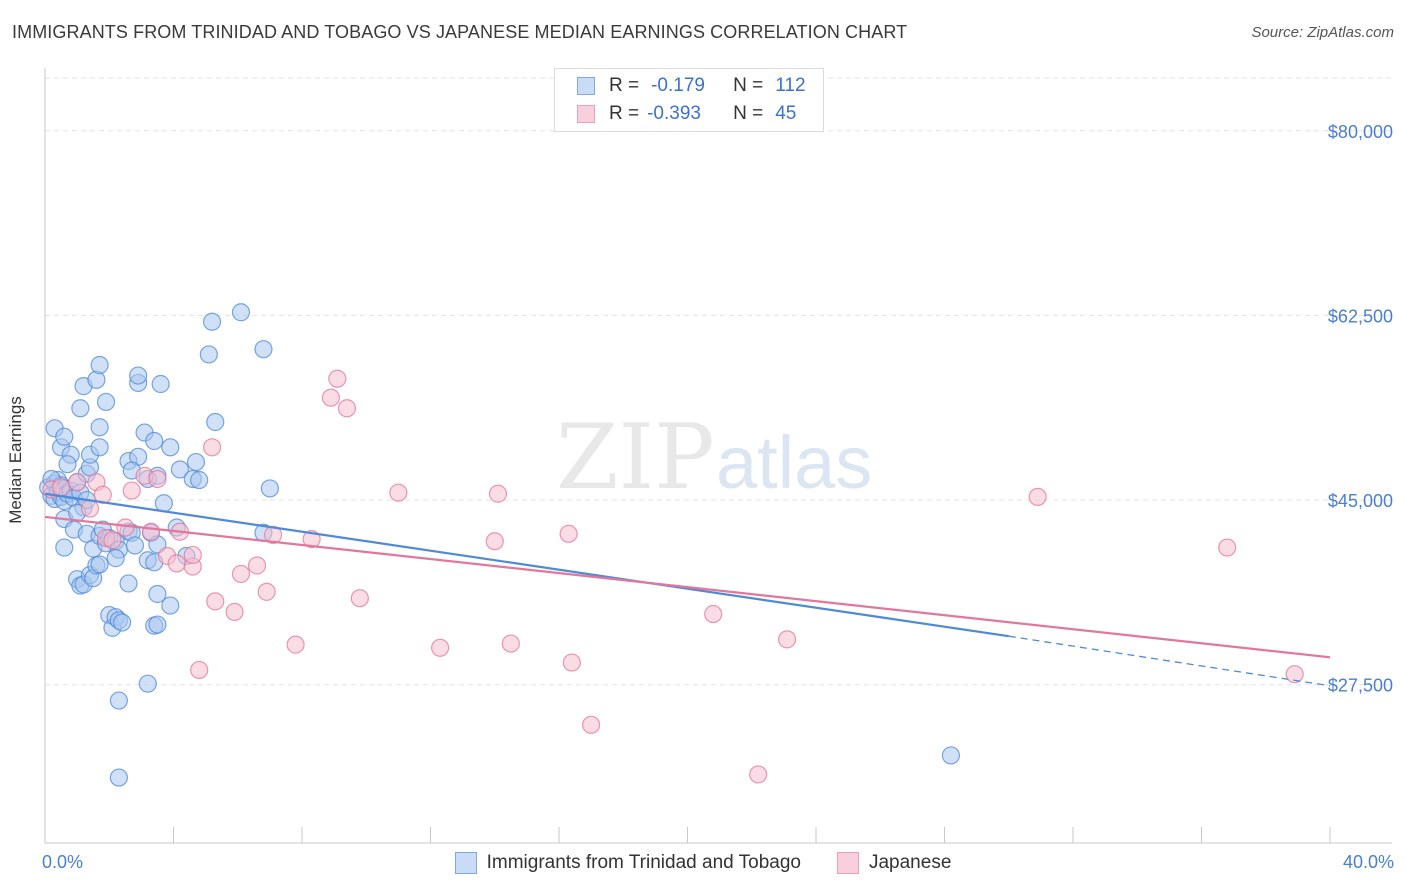  Describe the element at coordinates (526, 565) in the screenshot. I see `trend-line-trinidad` at that location.